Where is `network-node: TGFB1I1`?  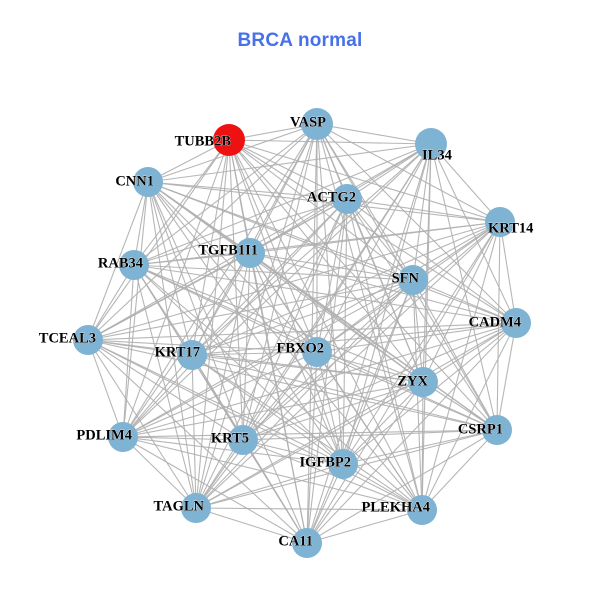
network-node: TGFB1I1 is located at coordinates (231, 253).